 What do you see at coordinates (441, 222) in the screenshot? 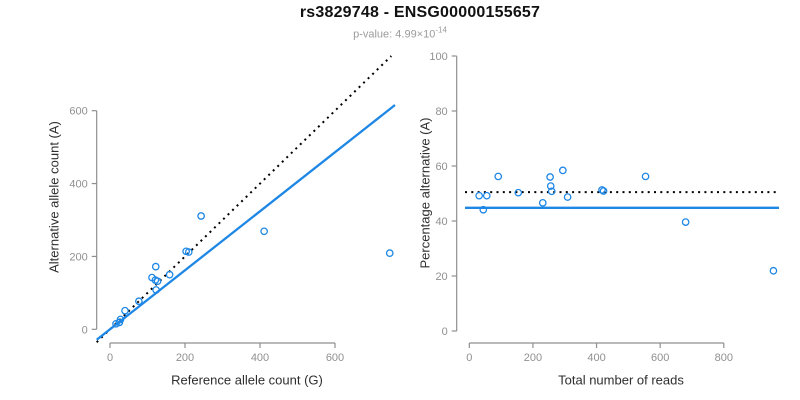
I see `y-tick-label: 40` at bounding box center [441, 222].